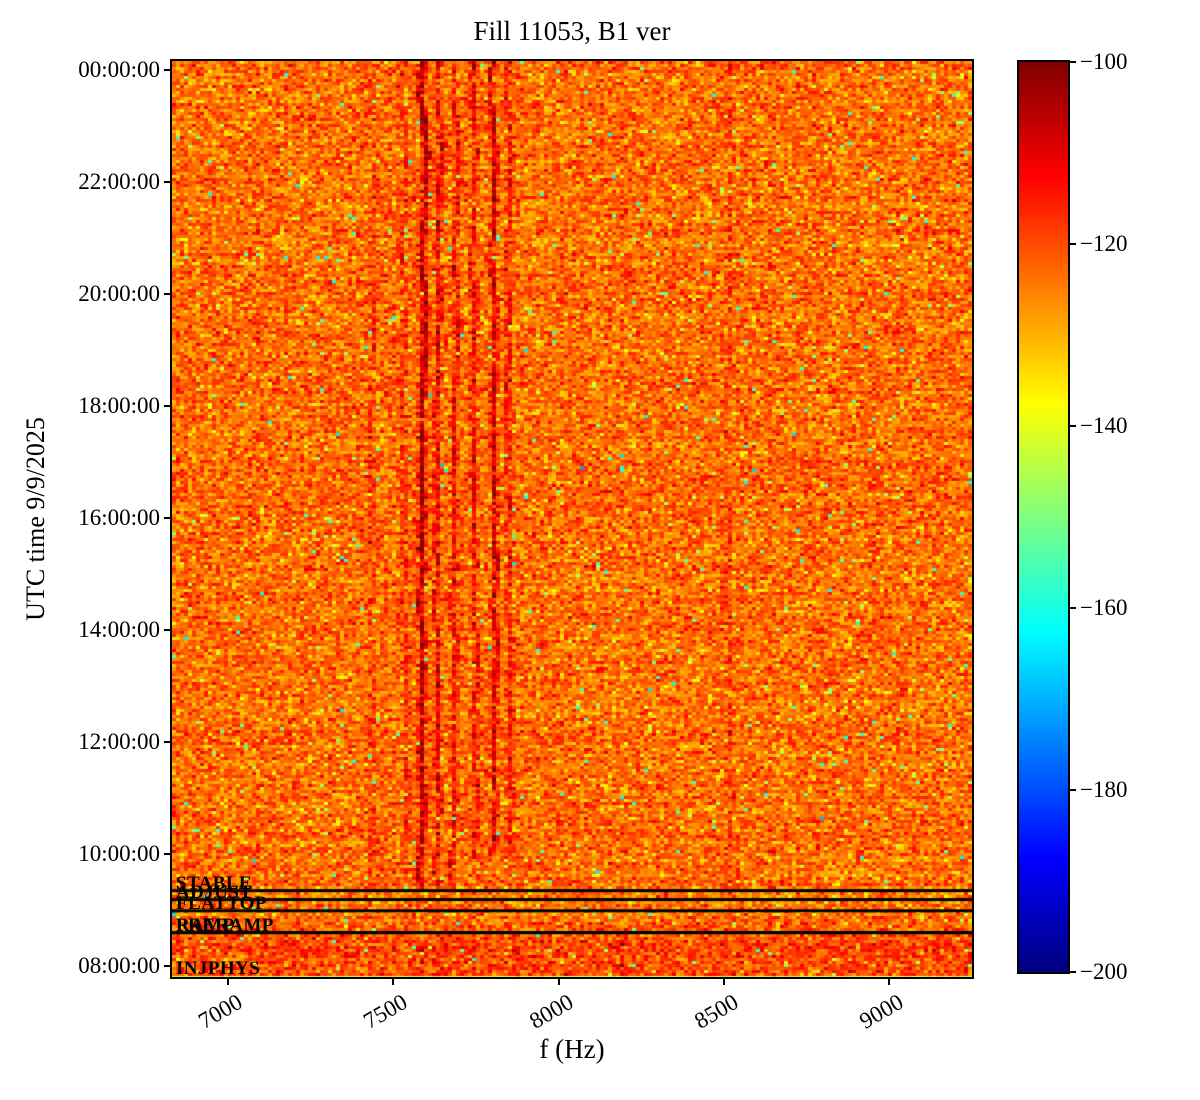 Image resolution: width=1200 pixels, height=1100 pixels. What do you see at coordinates (716, 1011) in the screenshot?
I see `x-tick-label: 8500` at bounding box center [716, 1011].